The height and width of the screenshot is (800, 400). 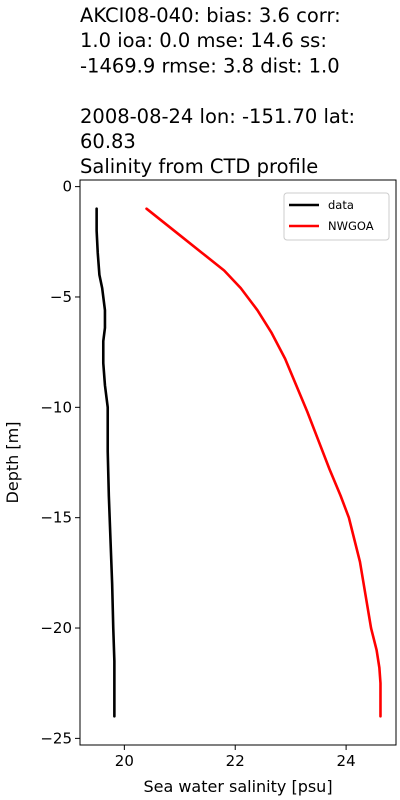 I want to click on x-tick-label: 24, so click(x=346, y=761).